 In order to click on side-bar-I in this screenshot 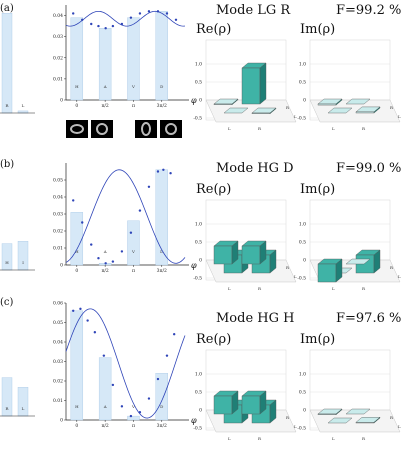, I will do `click(23, 255)`.